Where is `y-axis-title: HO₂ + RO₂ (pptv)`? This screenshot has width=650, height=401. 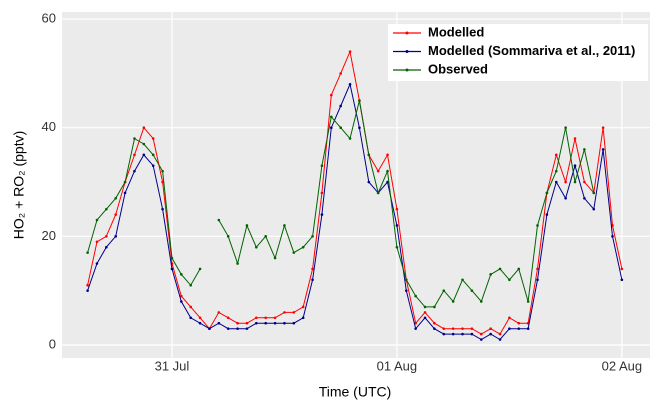 y-axis-title: HO₂ + RO₂ (pptv) is located at coordinates (19, 185).